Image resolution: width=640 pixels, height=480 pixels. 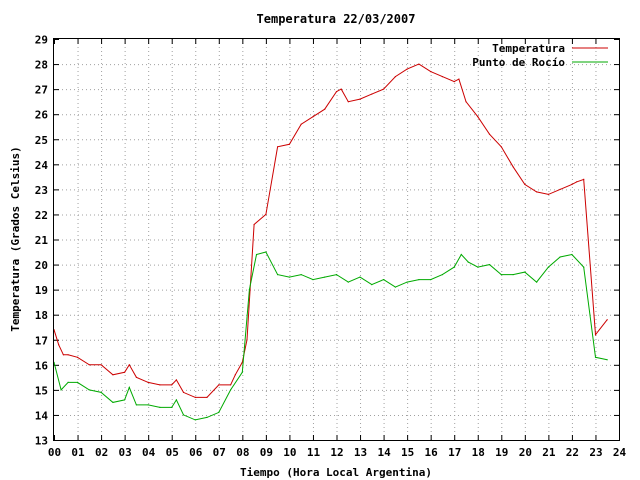 I want to click on y-tick-label: 23, so click(x=41, y=190).